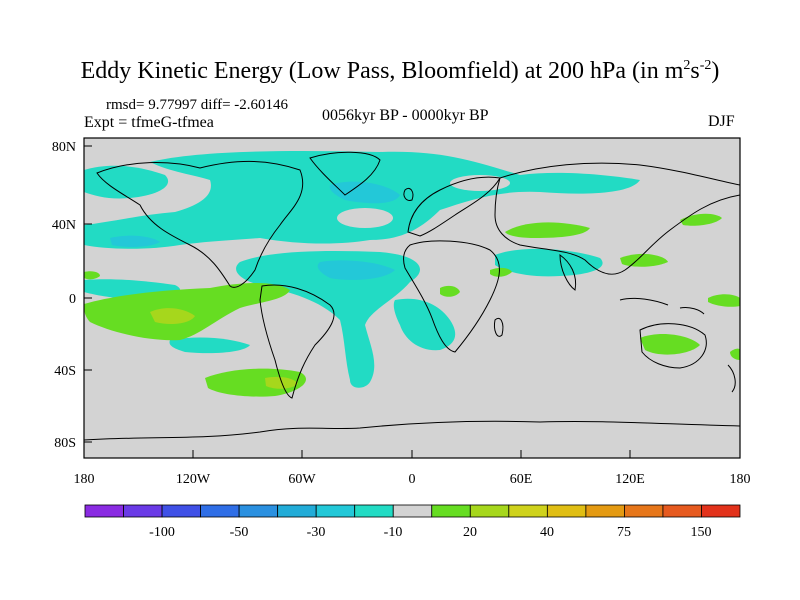  What do you see at coordinates (405, 115) in the screenshot?
I see `period-label: 0056kyr BP - 0000kyr BP` at bounding box center [405, 115].